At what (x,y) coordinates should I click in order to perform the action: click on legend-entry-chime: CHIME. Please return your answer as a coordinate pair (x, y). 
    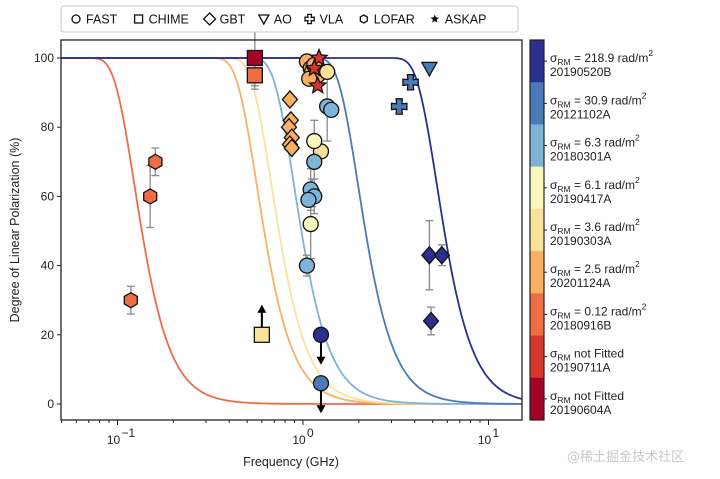
    Looking at the image, I should click on (161, 20).